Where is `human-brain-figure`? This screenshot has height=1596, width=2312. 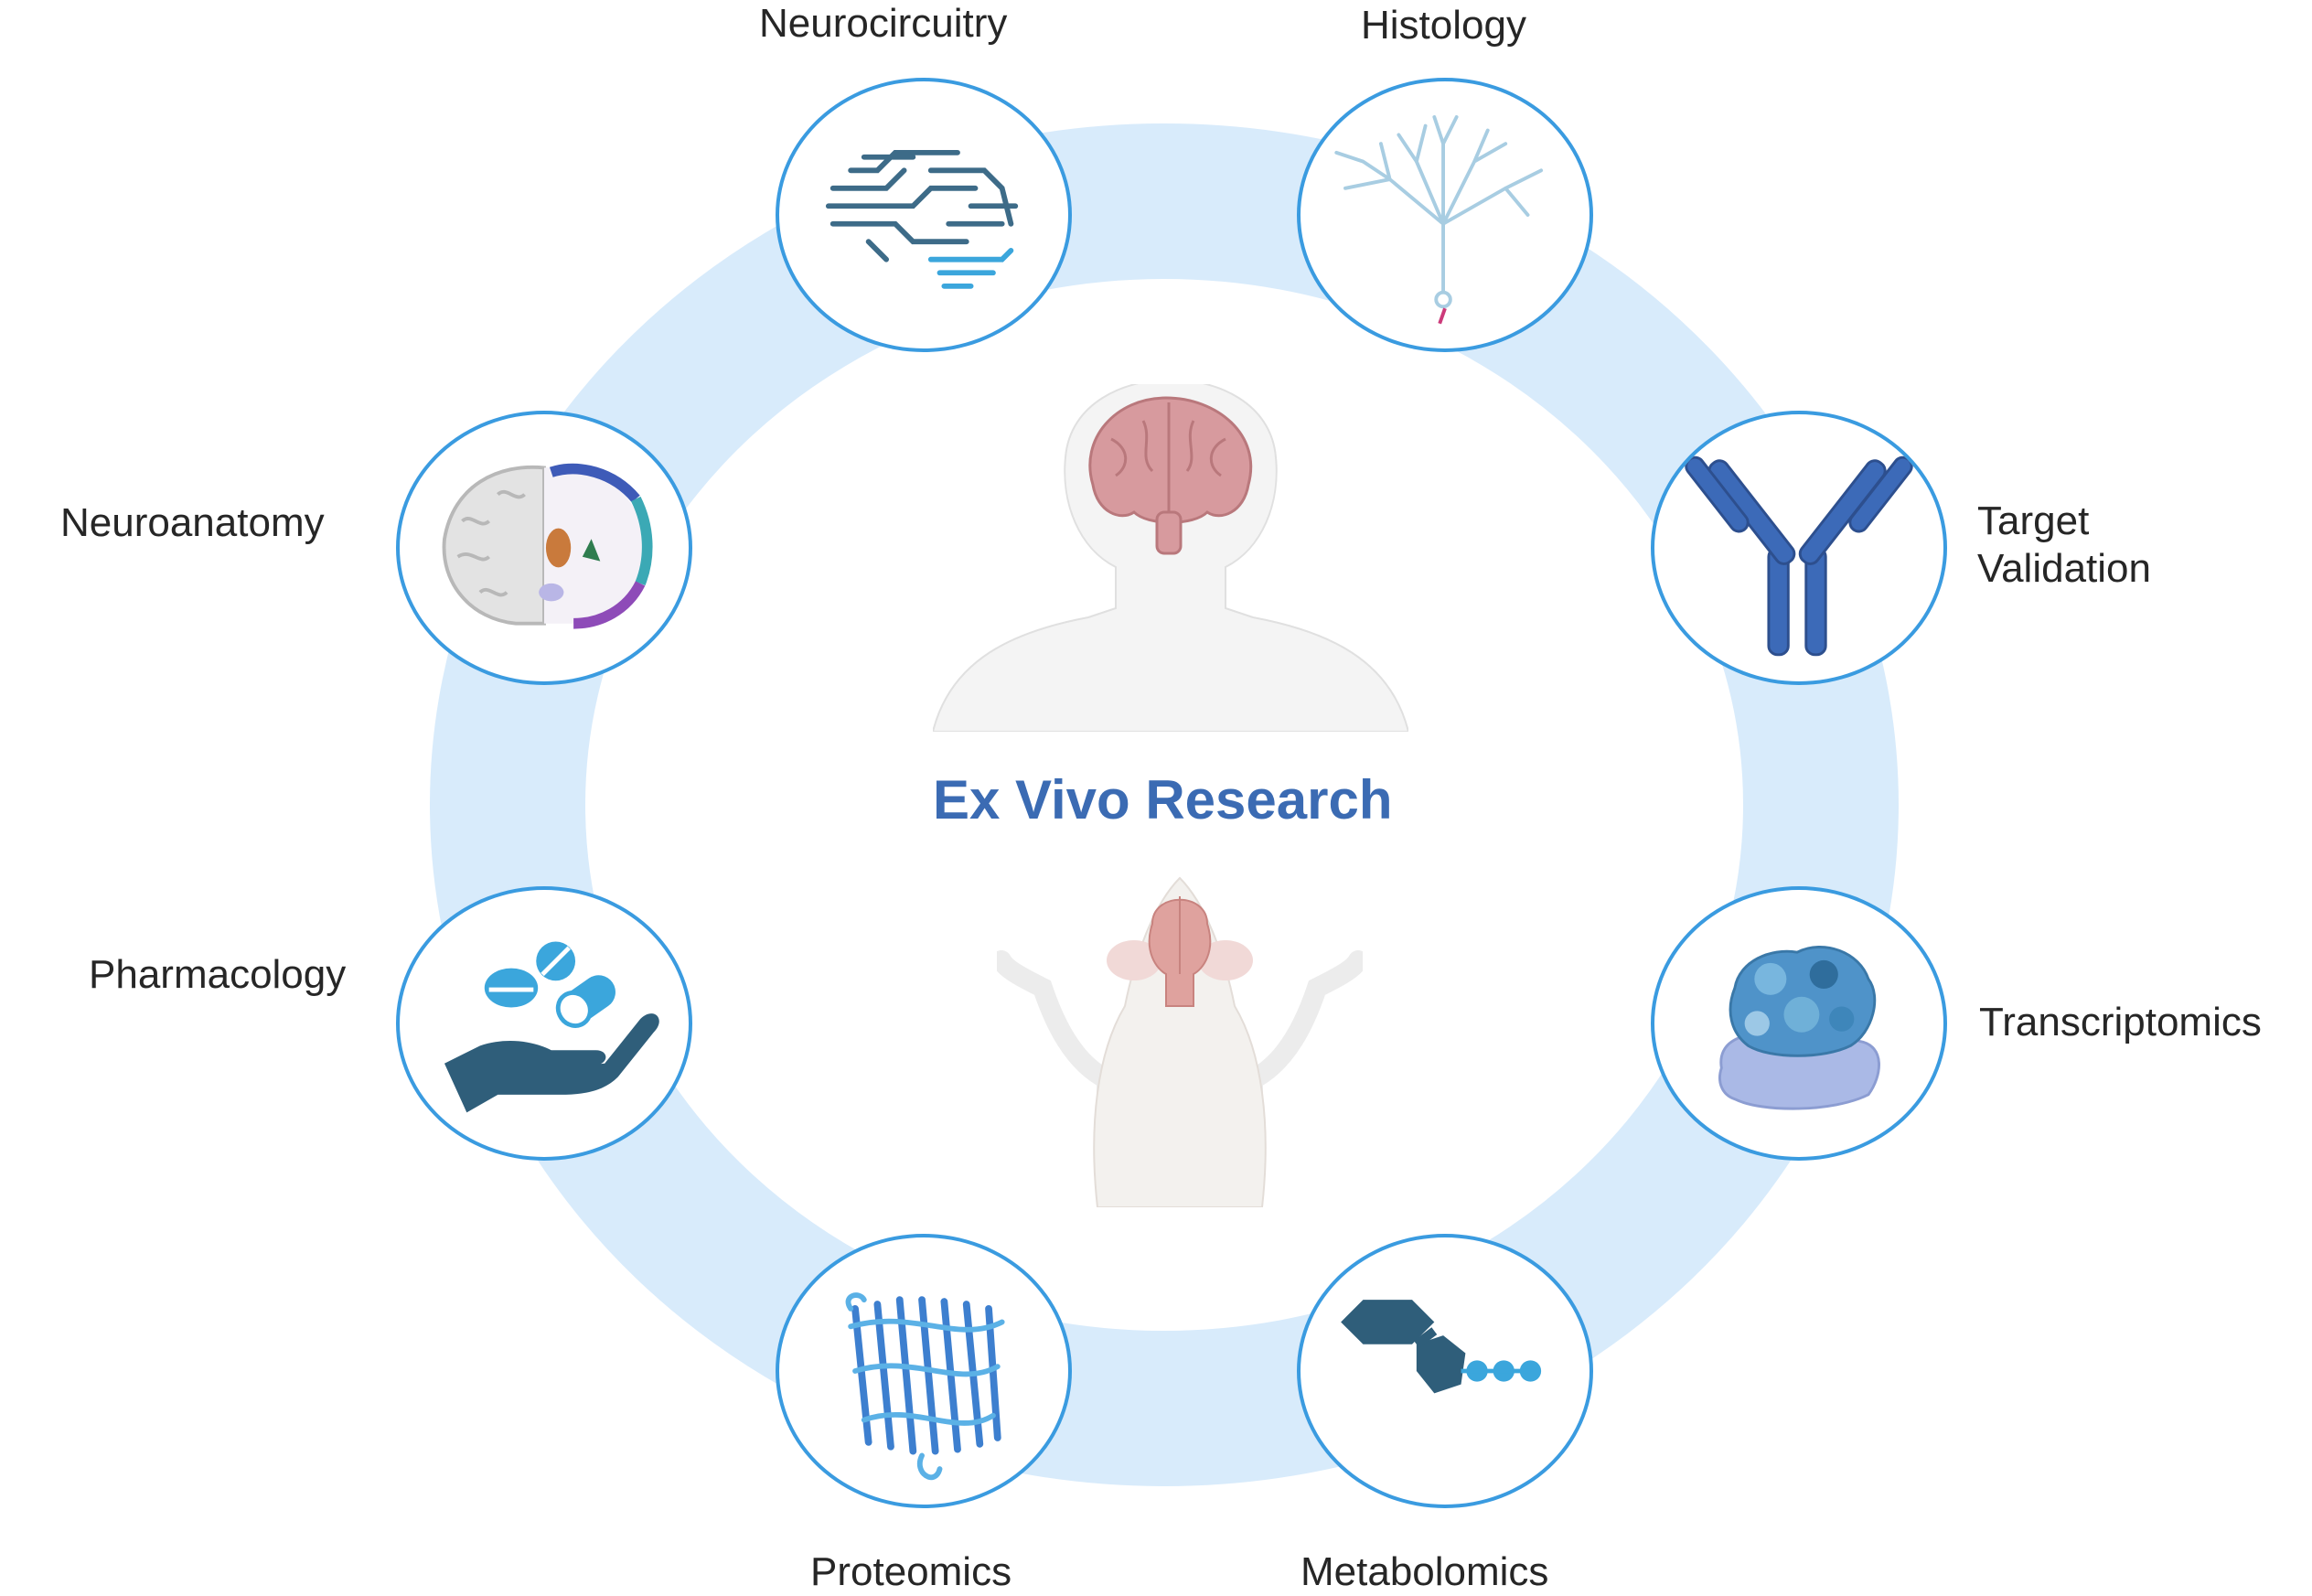 human-brain-figure is located at coordinates (1171, 558).